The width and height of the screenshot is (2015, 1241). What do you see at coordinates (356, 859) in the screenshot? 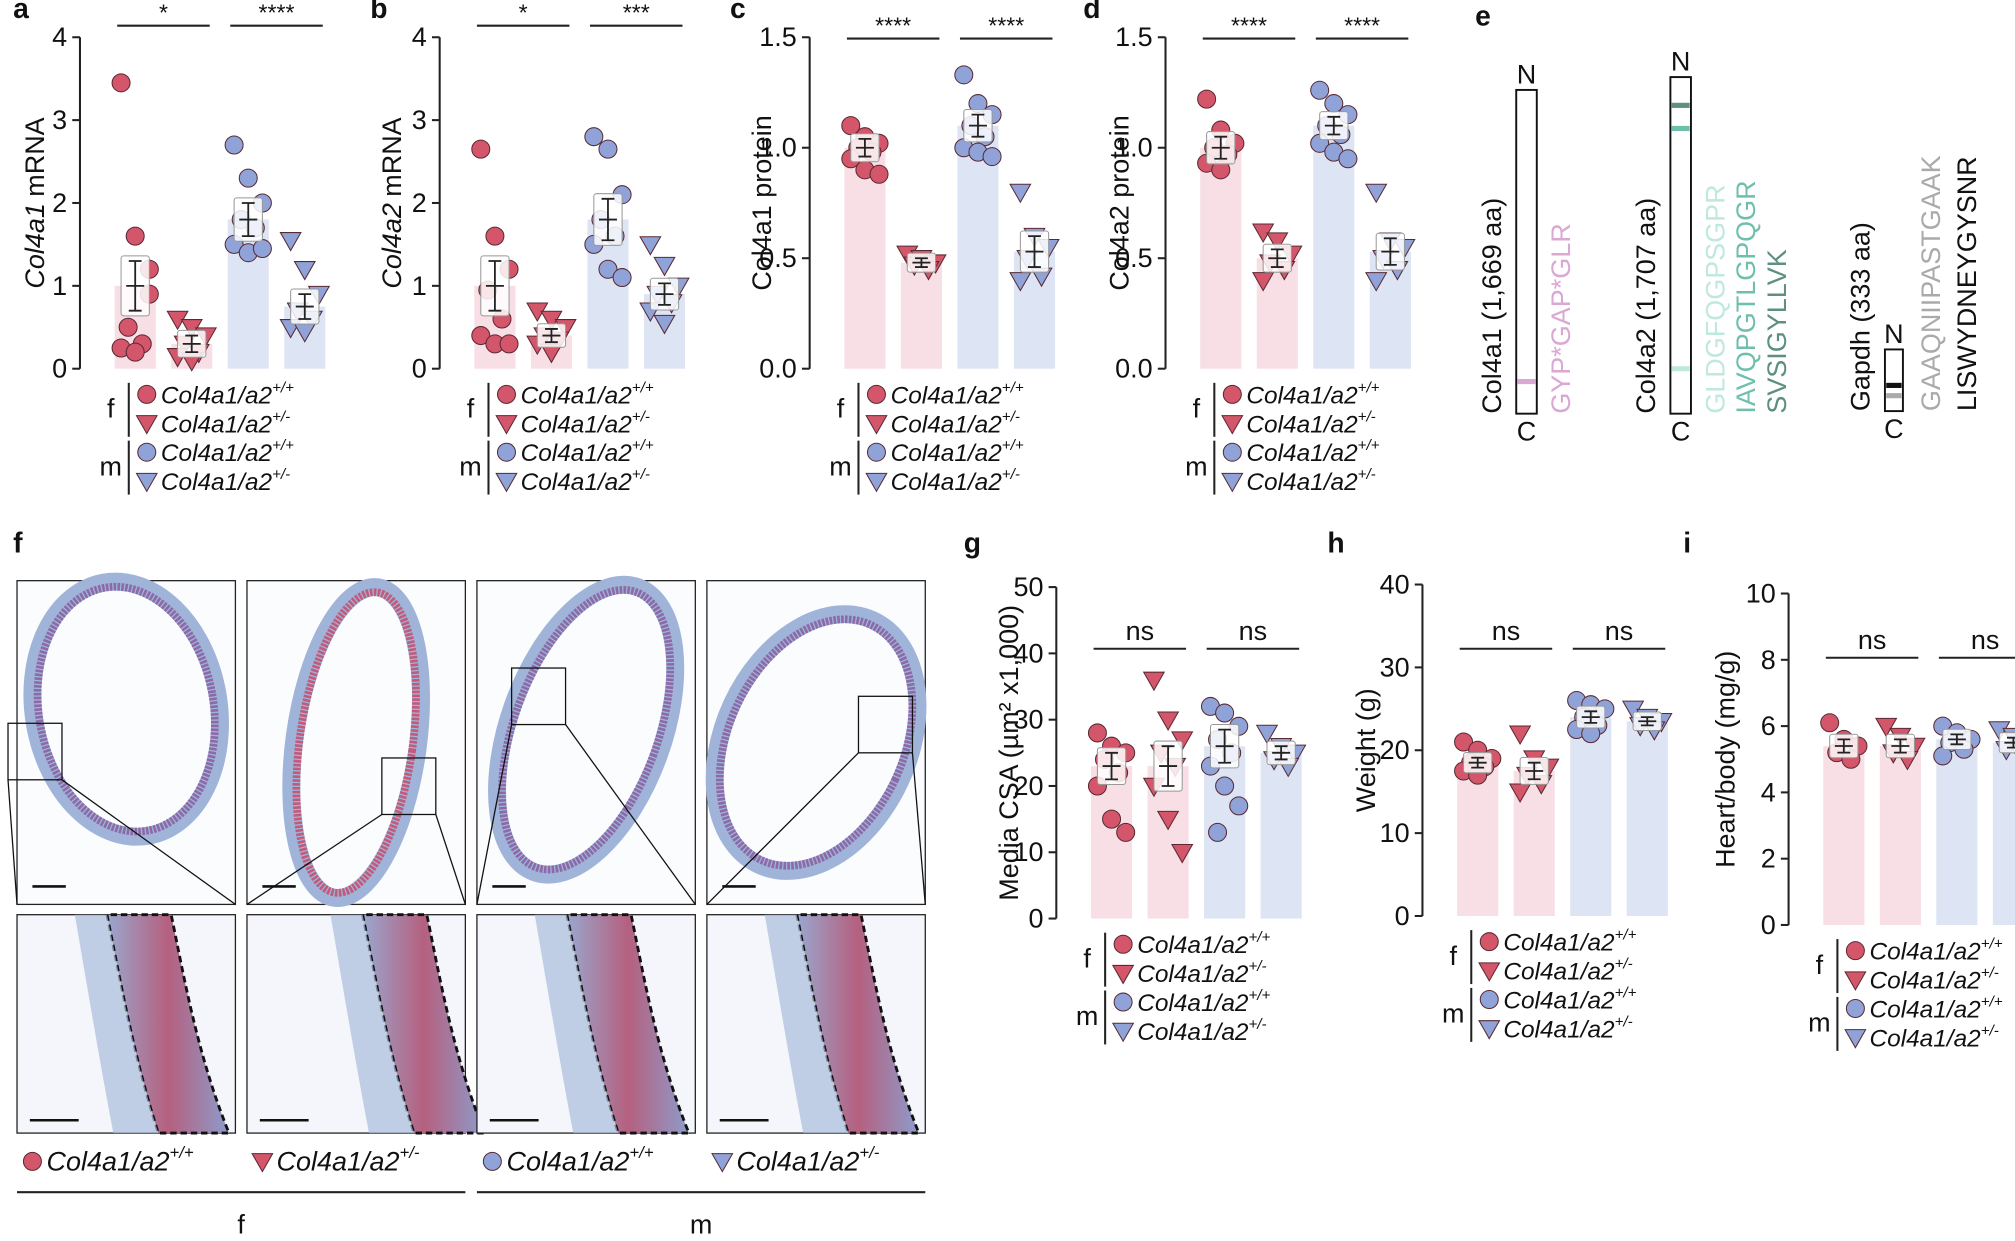
I see `zoom-lines` at bounding box center [356, 859].